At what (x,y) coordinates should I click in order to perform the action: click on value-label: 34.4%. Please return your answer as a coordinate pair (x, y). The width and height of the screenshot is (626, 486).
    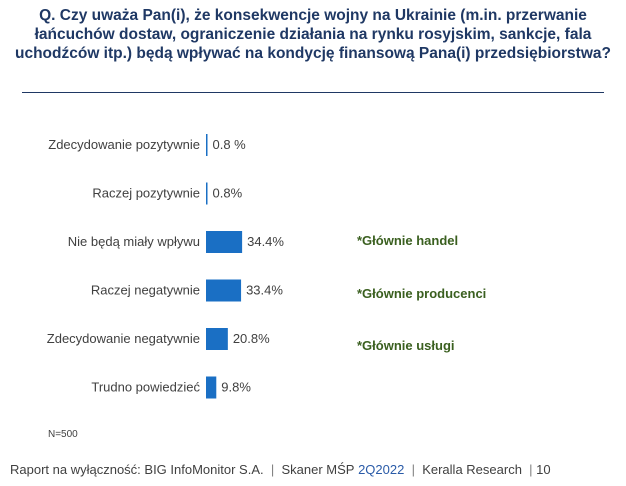
    Looking at the image, I should click on (265, 241).